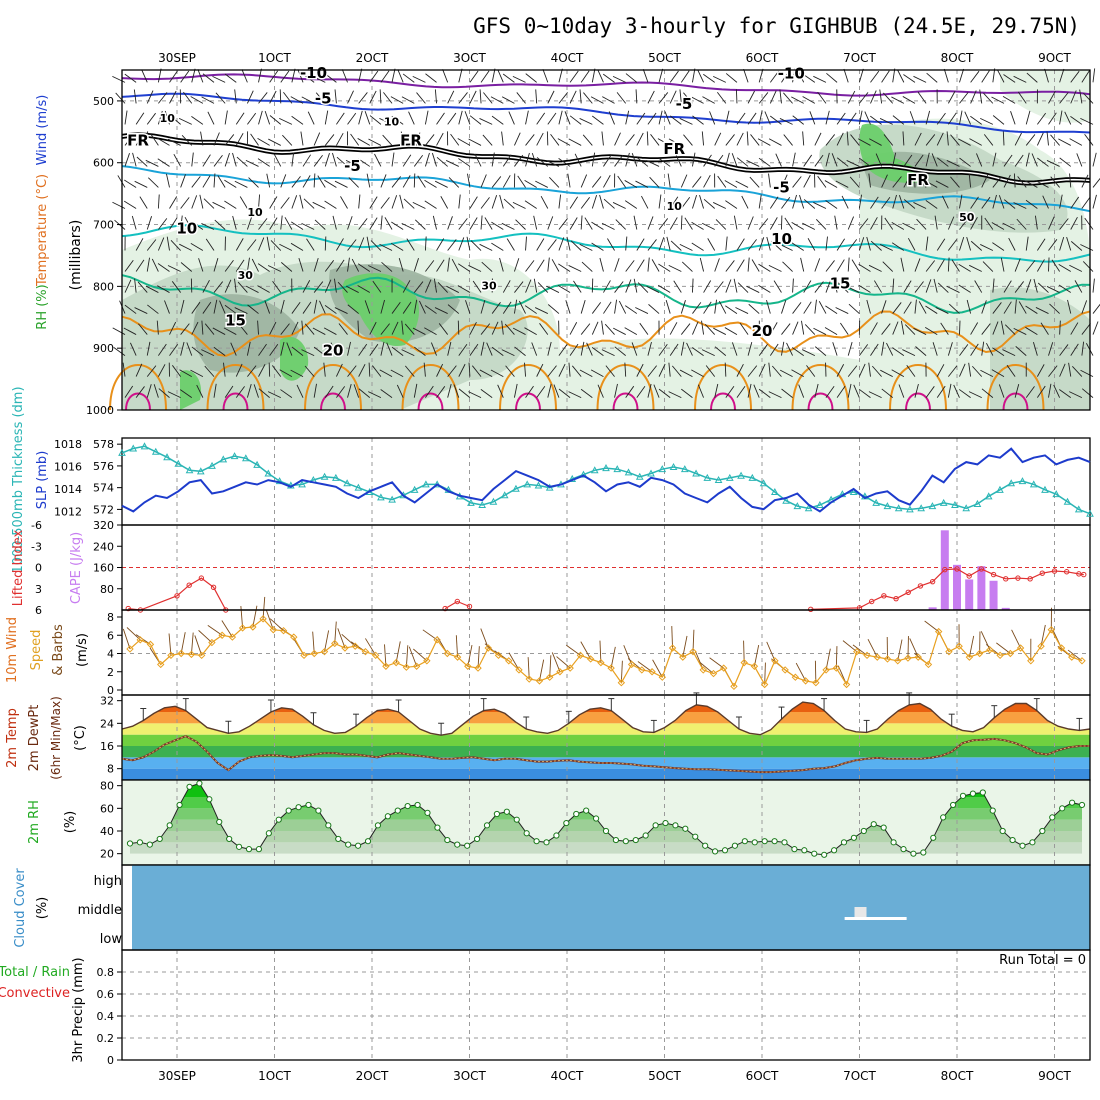 The width and height of the screenshot is (1100, 1100). What do you see at coordinates (908, 592) in the screenshot?
I see `lifted-index-marker` at bounding box center [908, 592].